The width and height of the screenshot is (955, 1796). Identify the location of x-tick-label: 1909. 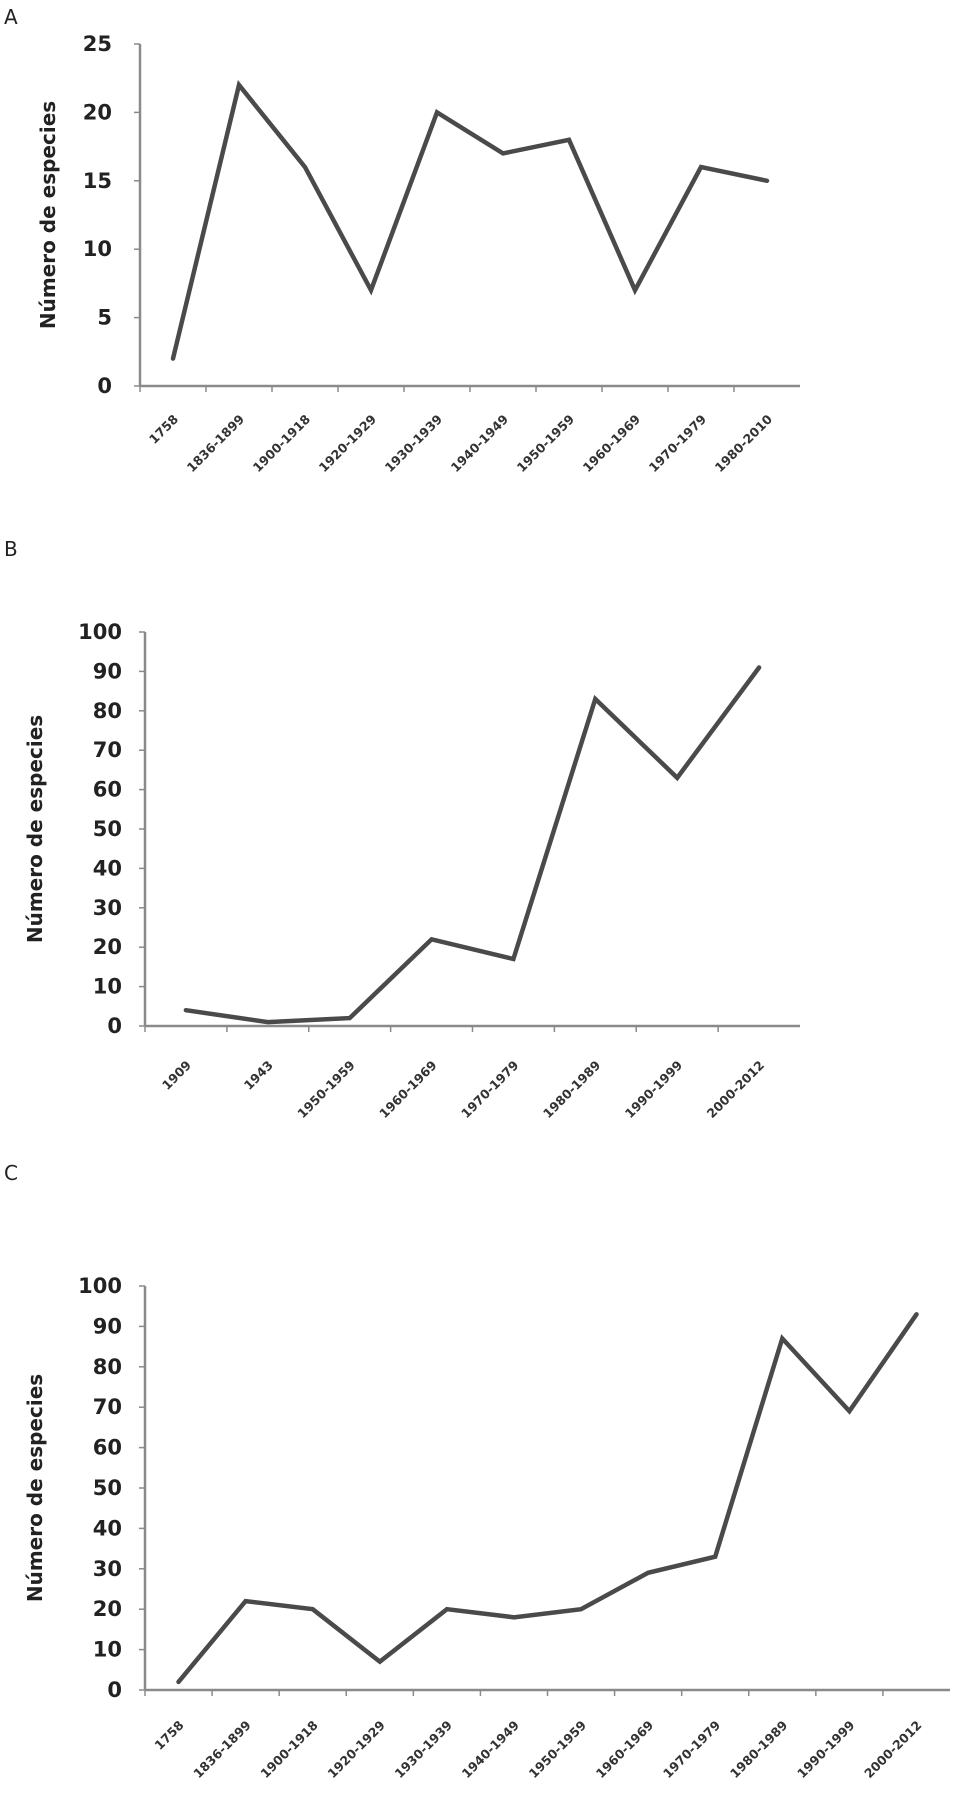
(176, 1075).